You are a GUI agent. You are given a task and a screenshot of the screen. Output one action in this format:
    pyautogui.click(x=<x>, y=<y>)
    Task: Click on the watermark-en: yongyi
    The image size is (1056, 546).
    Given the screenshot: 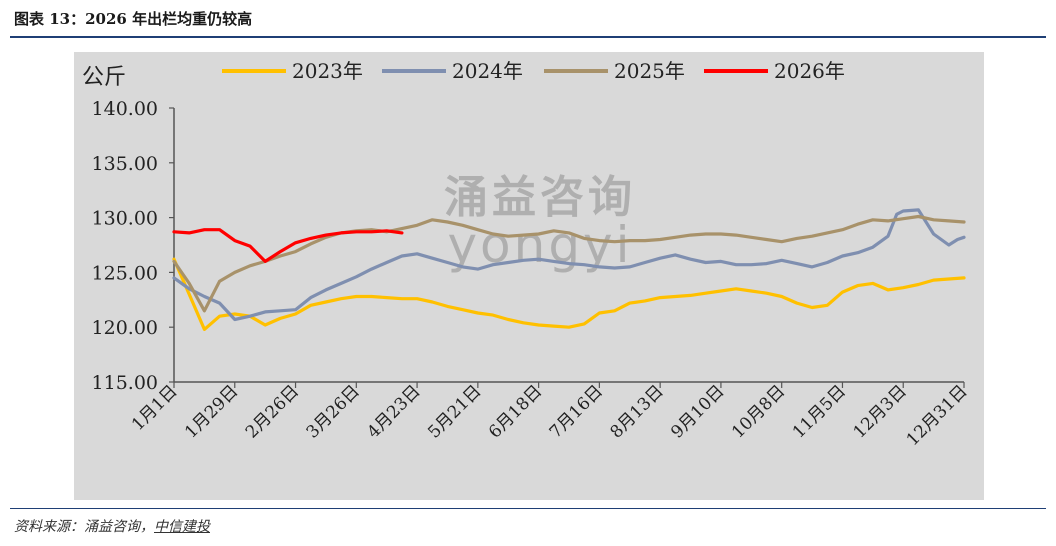 What is the action you would take?
    pyautogui.click(x=539, y=245)
    